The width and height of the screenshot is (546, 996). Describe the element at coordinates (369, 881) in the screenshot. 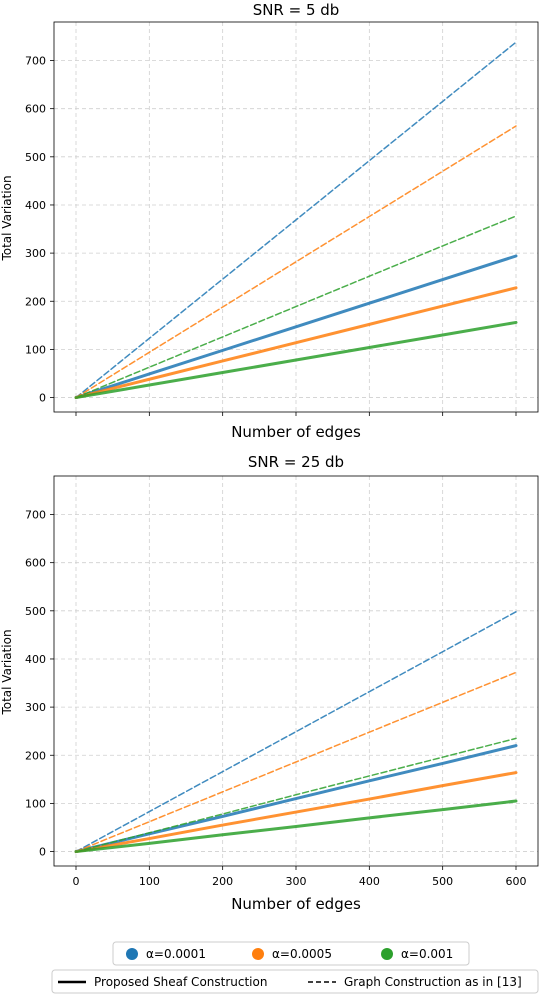

I see `x-tick-label: 400` at that location.